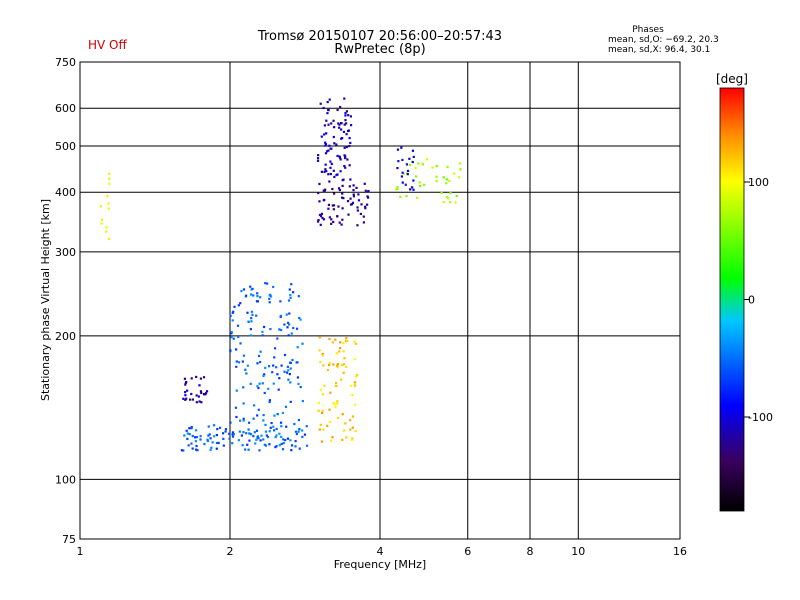 This screenshot has height=600, width=800. I want to click on hv-status: HV Off, so click(107, 45).